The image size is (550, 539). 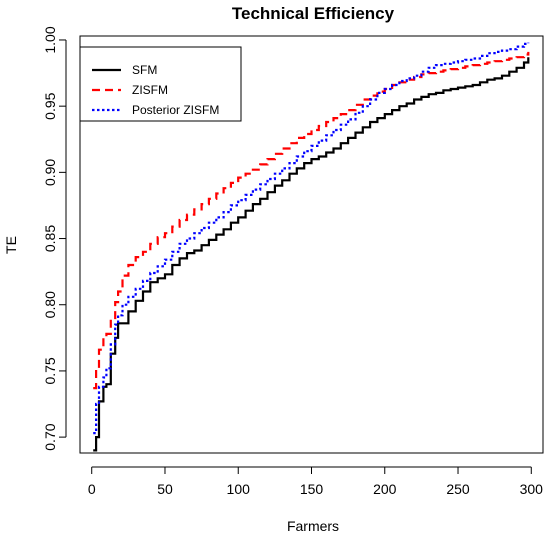 I want to click on y-tick-label: 0.90, so click(x=50, y=172).